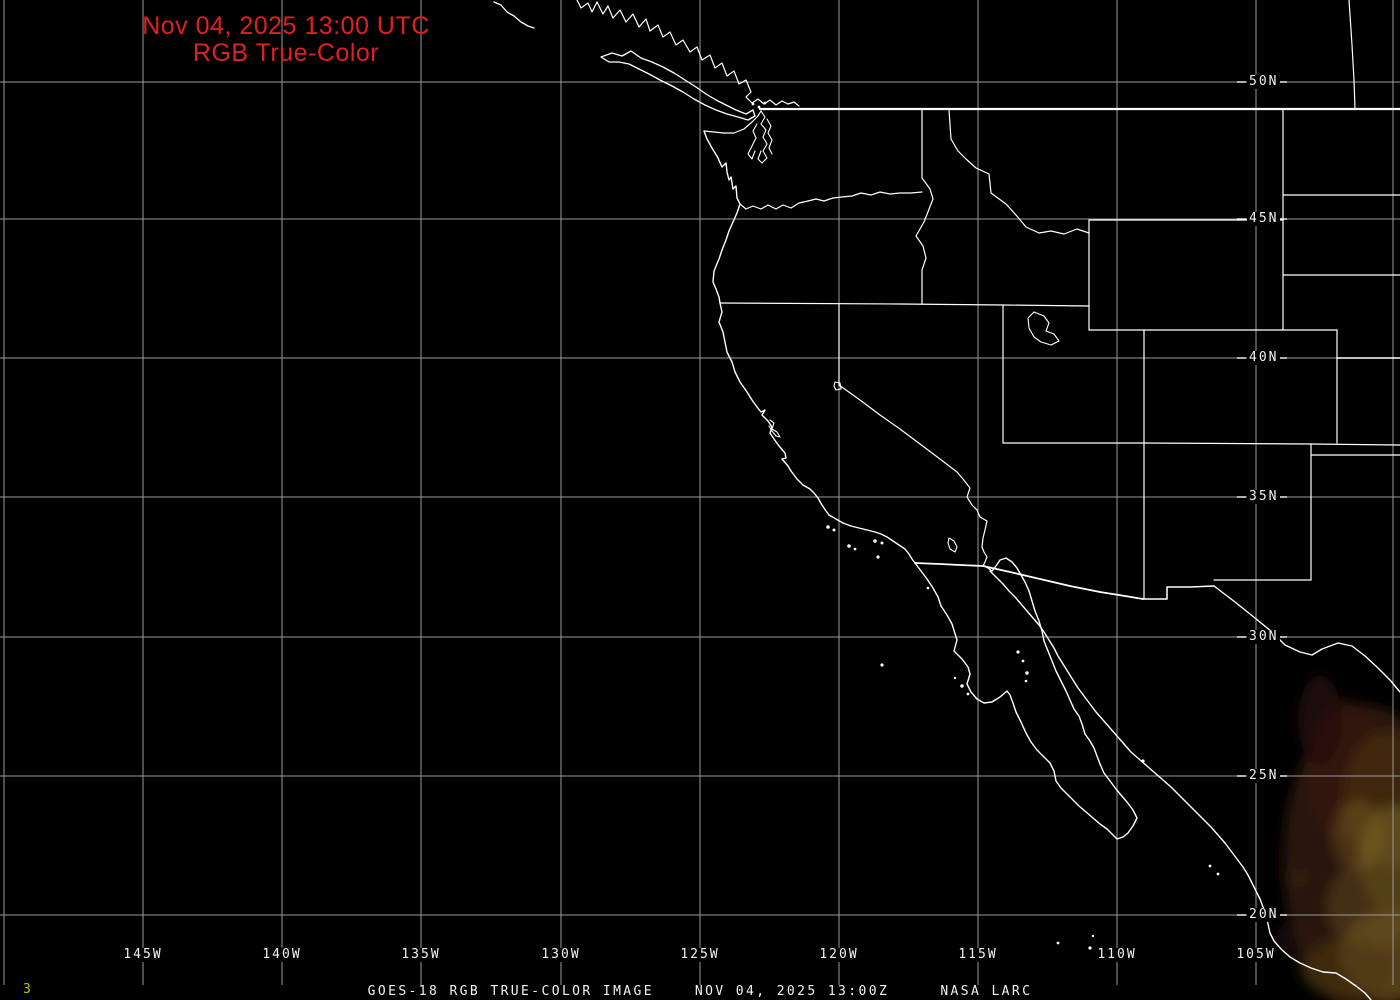 The image size is (1400, 1000). Describe the element at coordinates (1178, 592) in the screenshot. I see `us-mexico-border-nm-bootheel` at that location.